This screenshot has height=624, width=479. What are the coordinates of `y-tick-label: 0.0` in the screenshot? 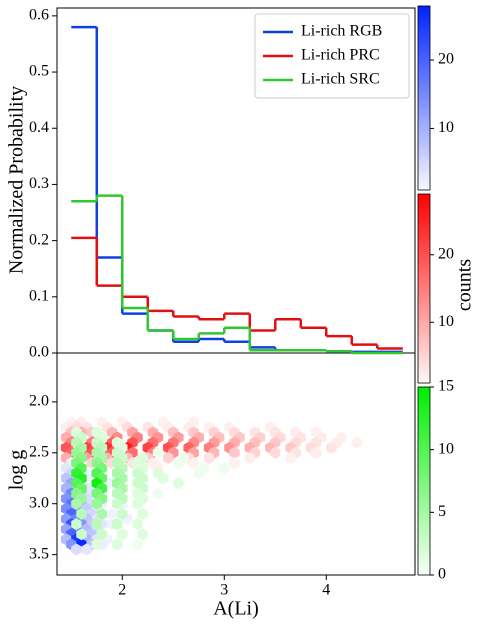 It's located at (39, 352).